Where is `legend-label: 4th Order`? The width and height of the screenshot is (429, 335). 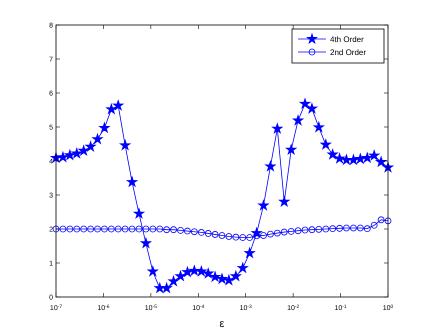 legend-label: 4th Order is located at coordinates (347, 39).